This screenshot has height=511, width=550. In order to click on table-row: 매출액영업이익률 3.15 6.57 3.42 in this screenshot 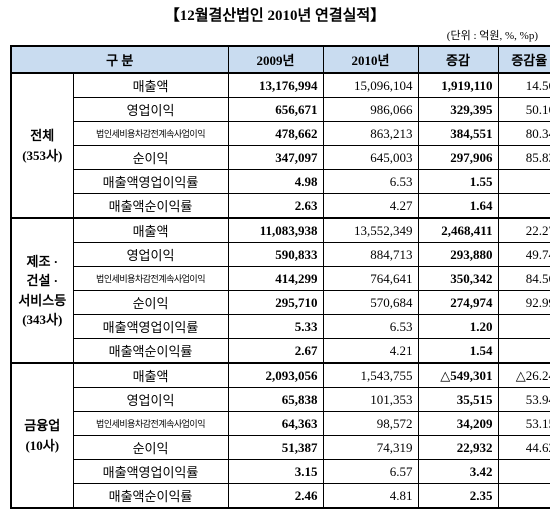, I will do `click(280, 471)`.